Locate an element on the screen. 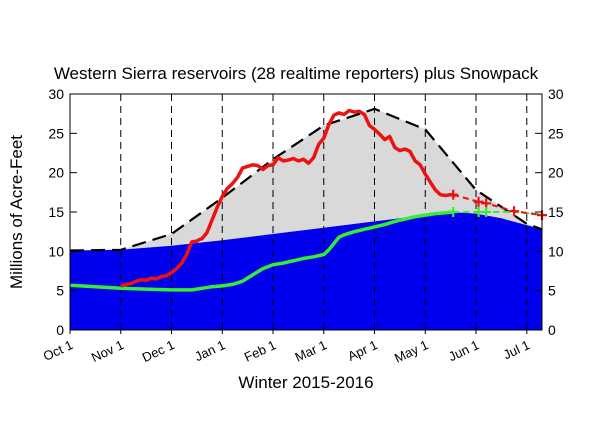 This screenshot has height=444, width=593. y-tick-label-right: 10 is located at coordinates (556, 251).